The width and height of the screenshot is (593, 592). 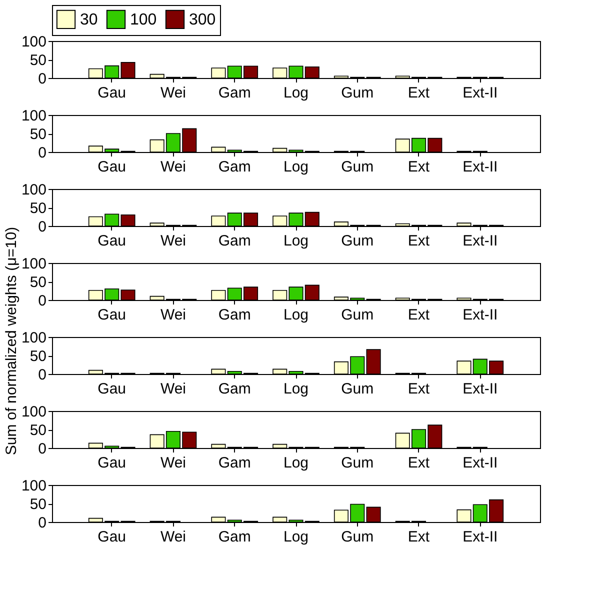 I want to click on y-axis-title: Sum of normalized weights (μ=10), so click(x=11, y=341).